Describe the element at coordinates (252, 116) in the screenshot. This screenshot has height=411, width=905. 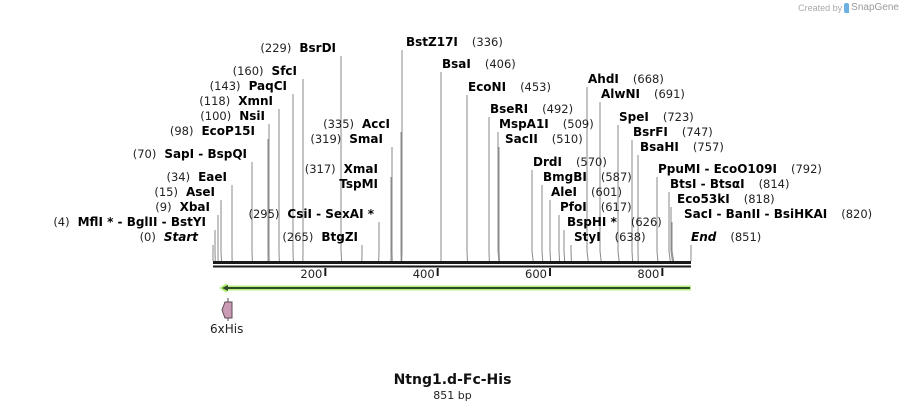
I see `site-name: NsiI` at that location.